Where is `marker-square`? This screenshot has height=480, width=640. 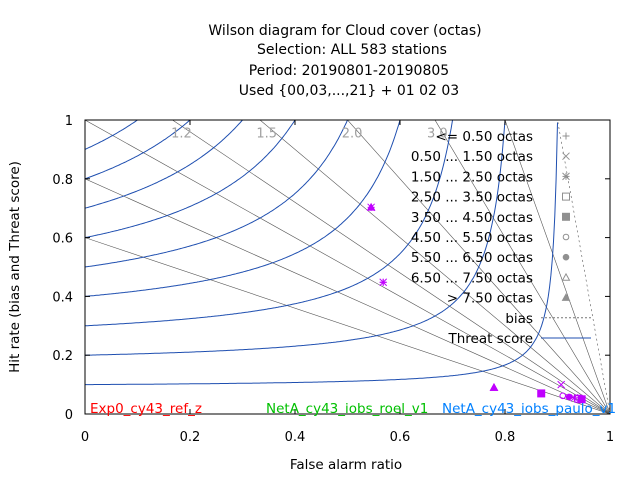
marker-square is located at coordinates (566, 196).